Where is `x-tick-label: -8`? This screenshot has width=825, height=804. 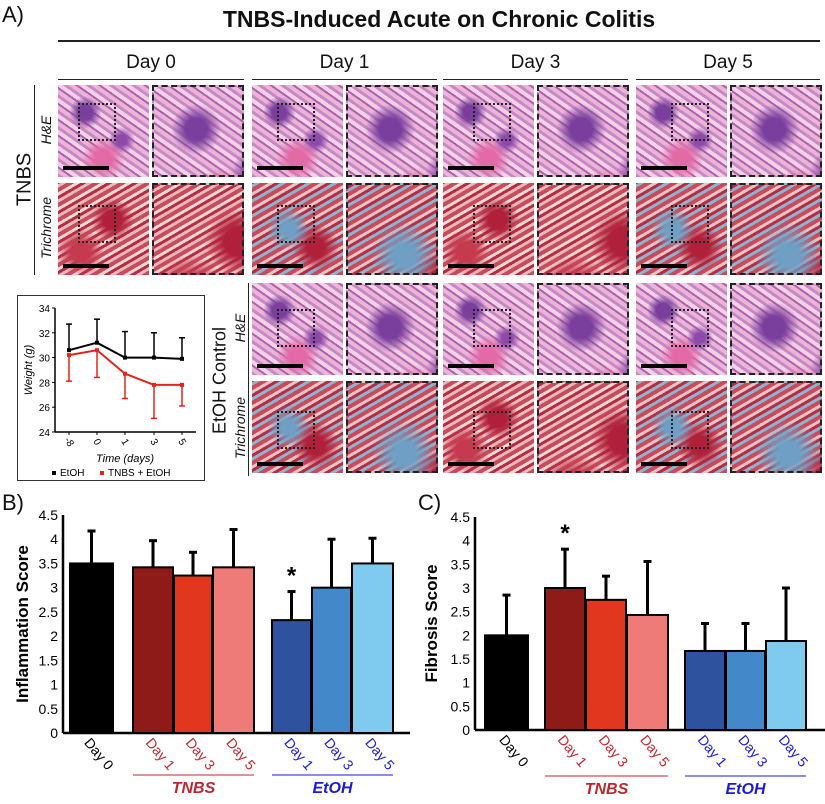 x-tick-label: -8 is located at coordinates (69, 443).